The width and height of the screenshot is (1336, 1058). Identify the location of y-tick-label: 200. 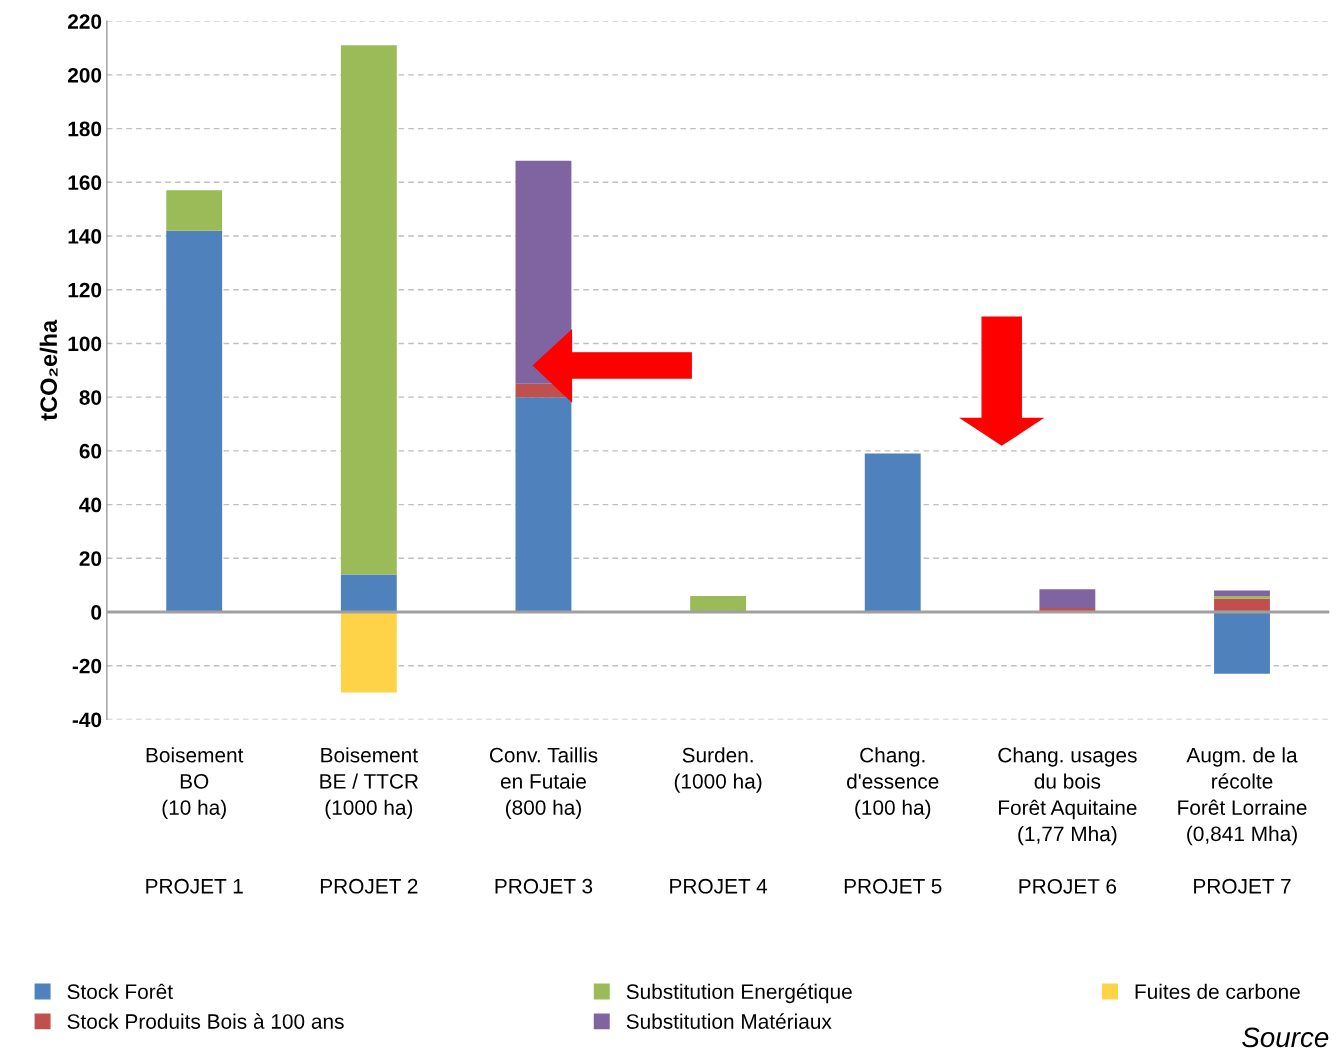
(84, 75).